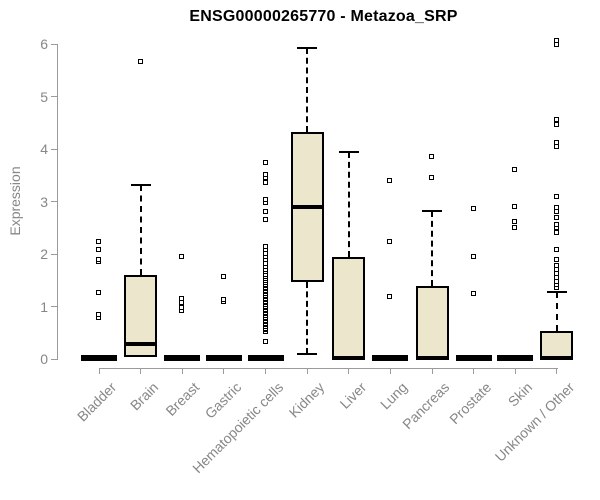  What do you see at coordinates (432, 322) in the screenshot?
I see `box-Pancreas` at bounding box center [432, 322].